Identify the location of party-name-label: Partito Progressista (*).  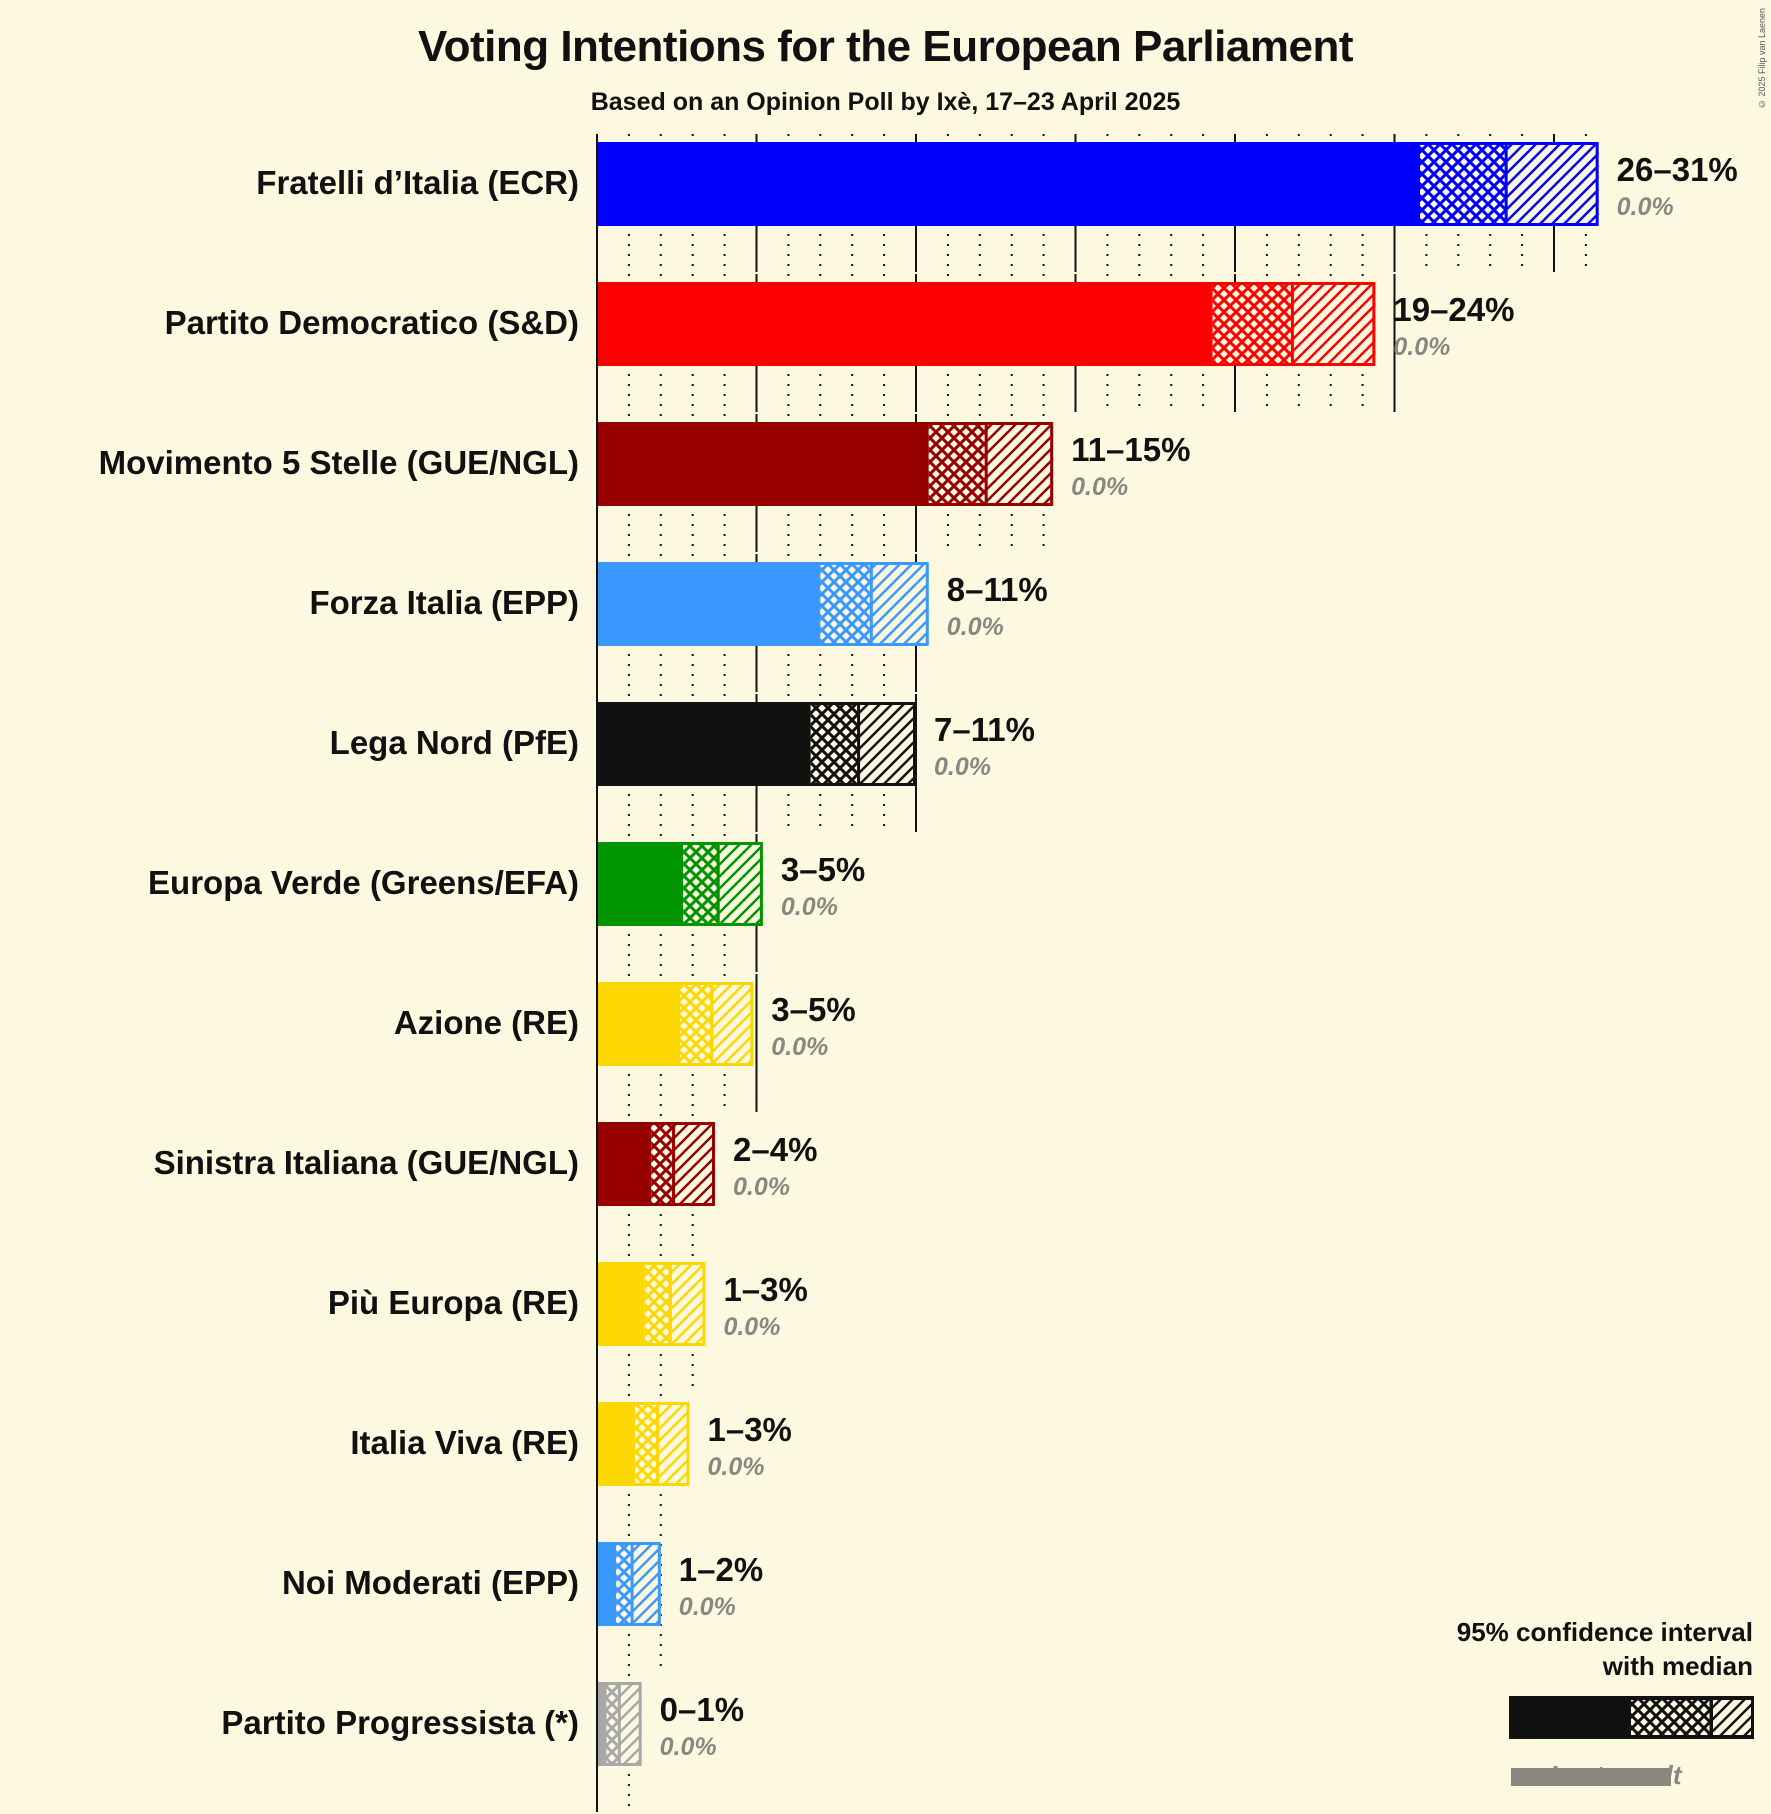
(400, 1722).